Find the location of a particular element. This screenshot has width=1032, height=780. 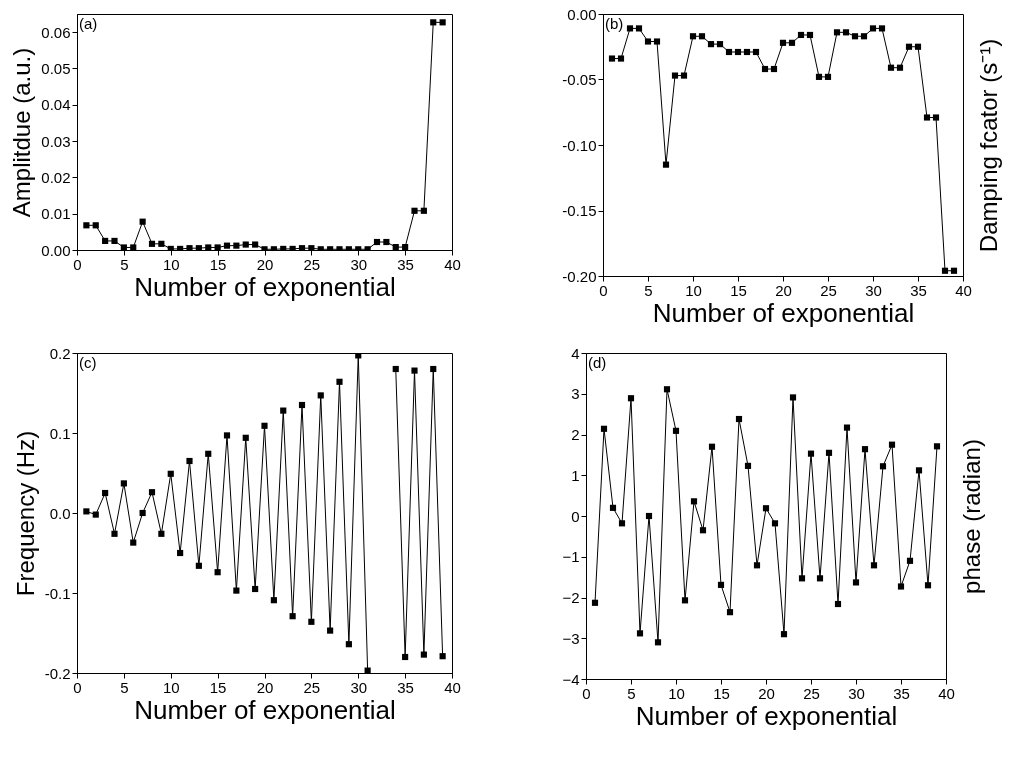

y-tick-label: -0.10 is located at coordinates (579, 145).